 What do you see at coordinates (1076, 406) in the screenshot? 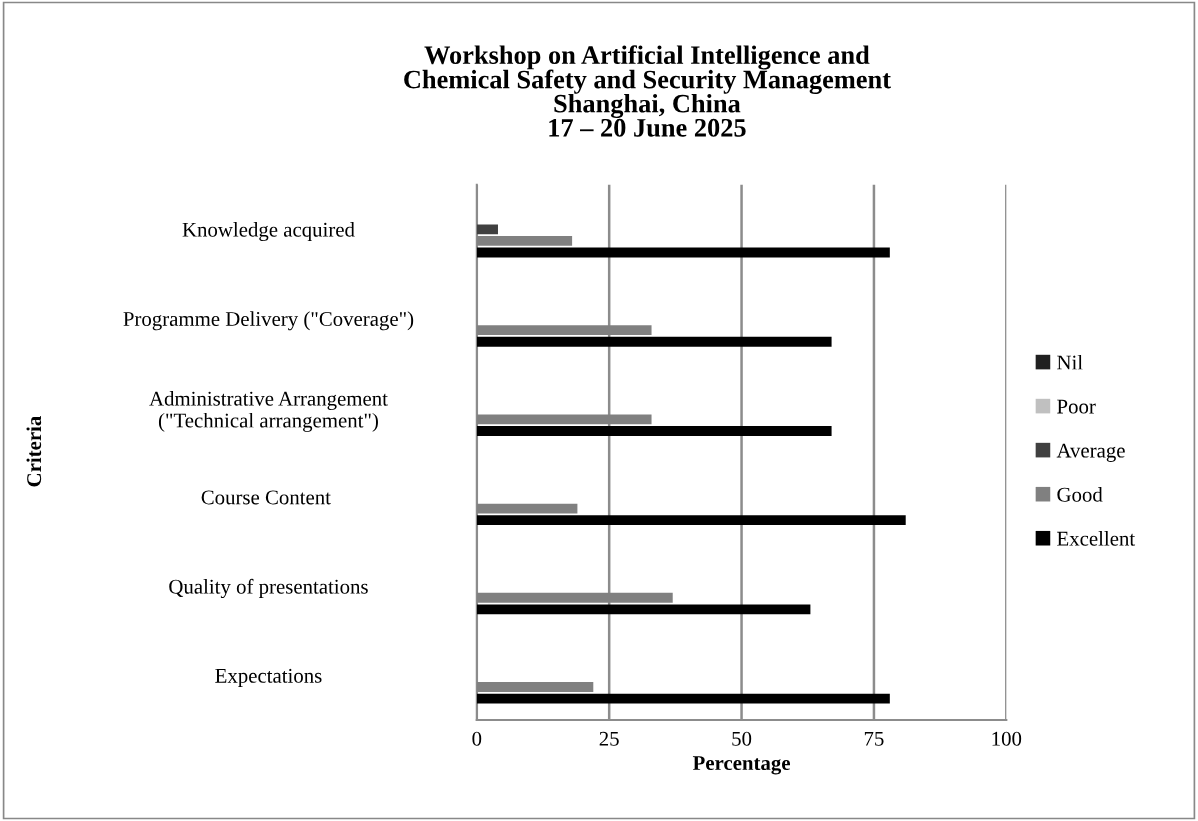
I see `legend-label: Poor` at bounding box center [1076, 406].